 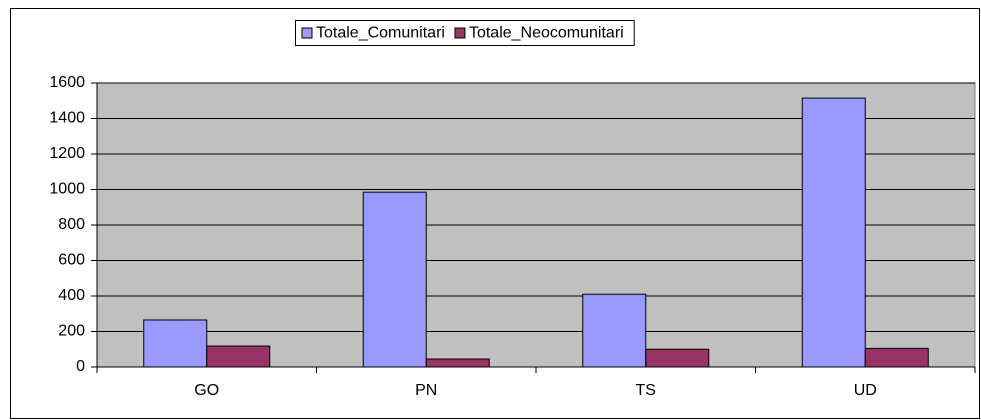 I want to click on y-tick-label: 600, so click(x=71, y=260).